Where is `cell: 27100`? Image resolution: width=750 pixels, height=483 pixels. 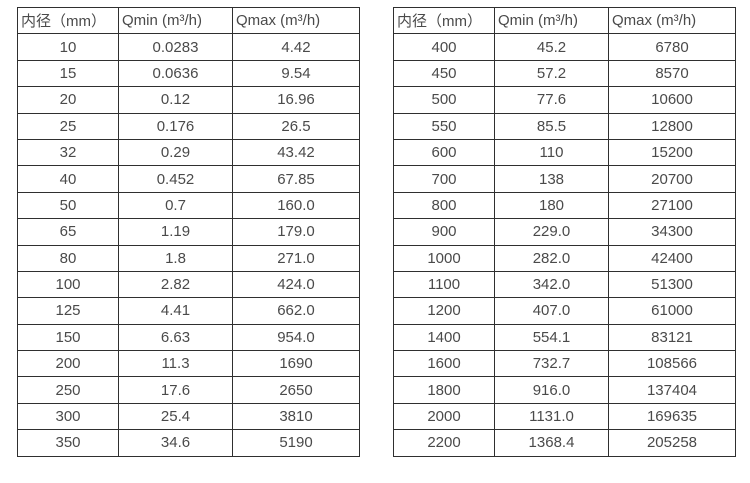 cell: 27100 is located at coordinates (672, 205).